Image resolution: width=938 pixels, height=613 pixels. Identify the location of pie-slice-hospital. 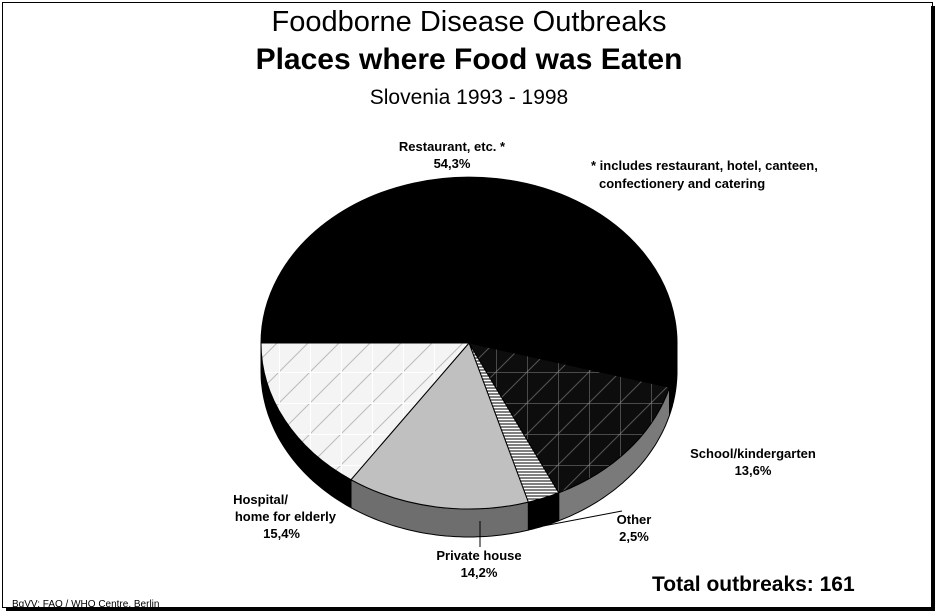
(365, 411).